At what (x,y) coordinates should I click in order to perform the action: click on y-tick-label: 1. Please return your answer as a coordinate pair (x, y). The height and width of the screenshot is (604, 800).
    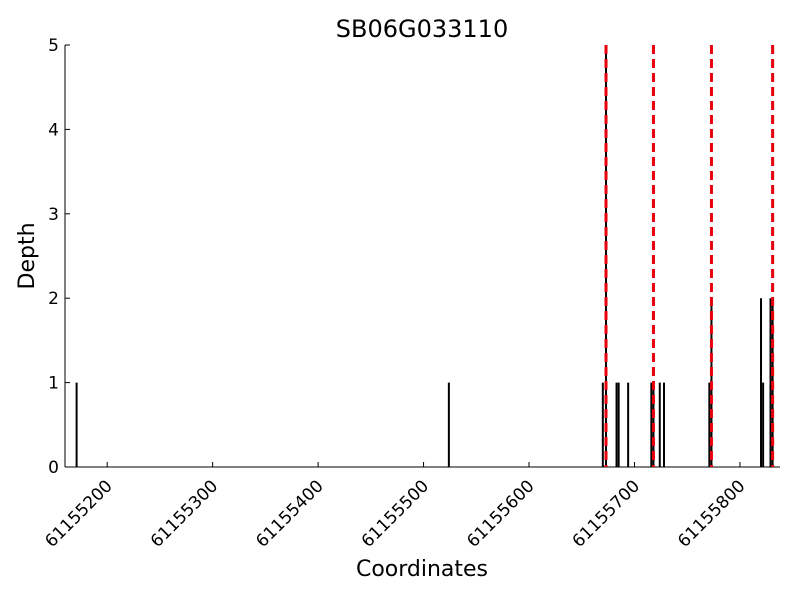
    Looking at the image, I should click on (53, 384).